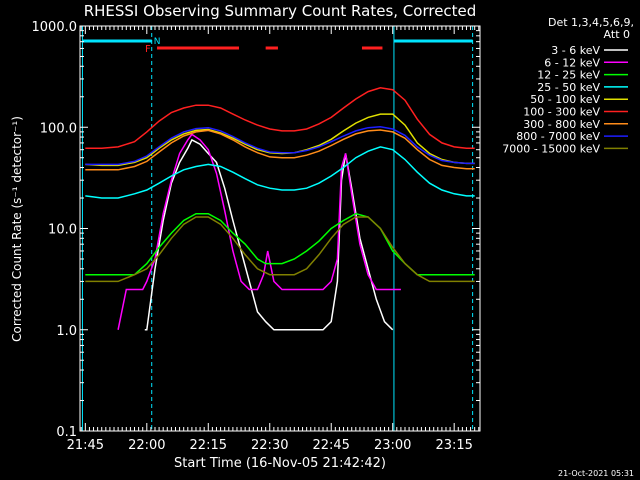 The height and width of the screenshot is (480, 640). What do you see at coordinates (392, 445) in the screenshot?
I see `x-tick-label-5: 23:00` at bounding box center [392, 445].